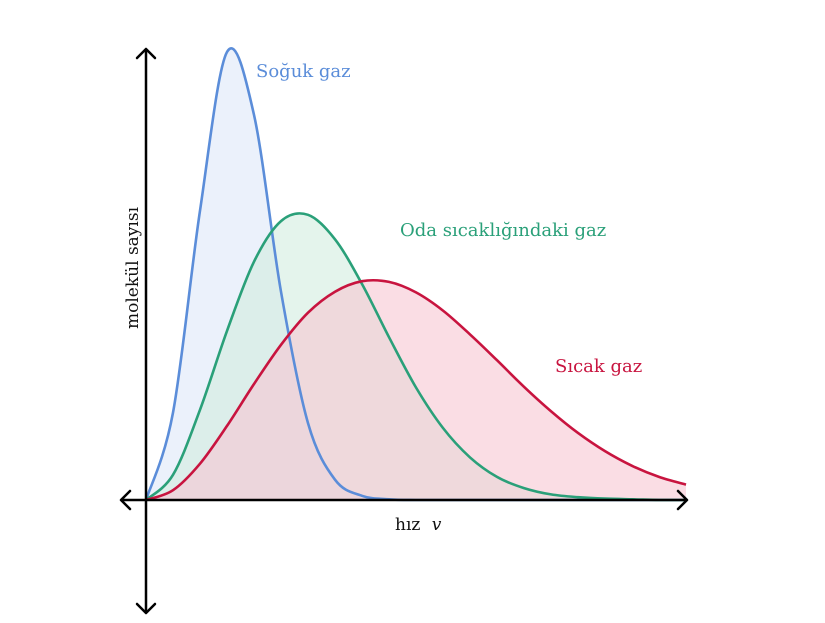  What do you see at coordinates (133, 267) in the screenshot?
I see `y-axis-label: molekül sayısı` at bounding box center [133, 267].